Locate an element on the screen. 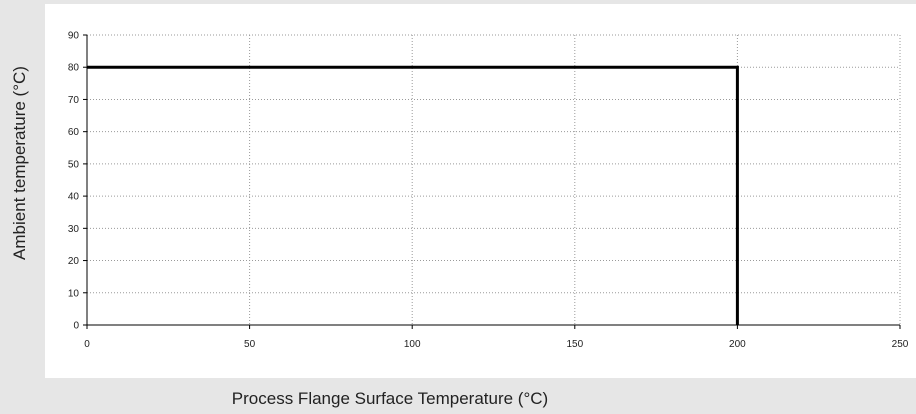 This screenshot has height=414, width=916. y-tick-label: 0 is located at coordinates (76, 326).